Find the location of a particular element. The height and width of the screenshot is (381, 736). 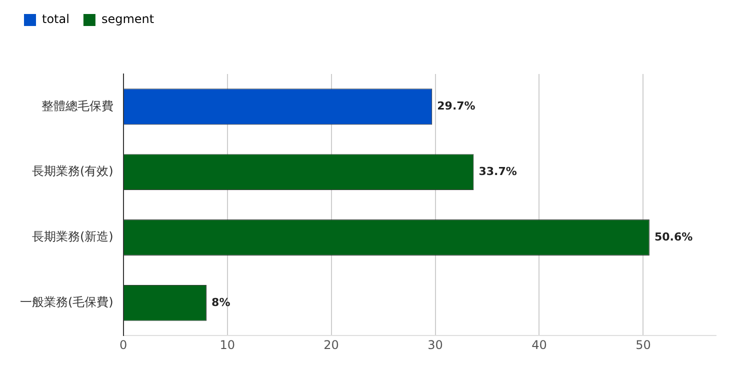

y-tick-label: 整體總毛保費 is located at coordinates (77, 105).